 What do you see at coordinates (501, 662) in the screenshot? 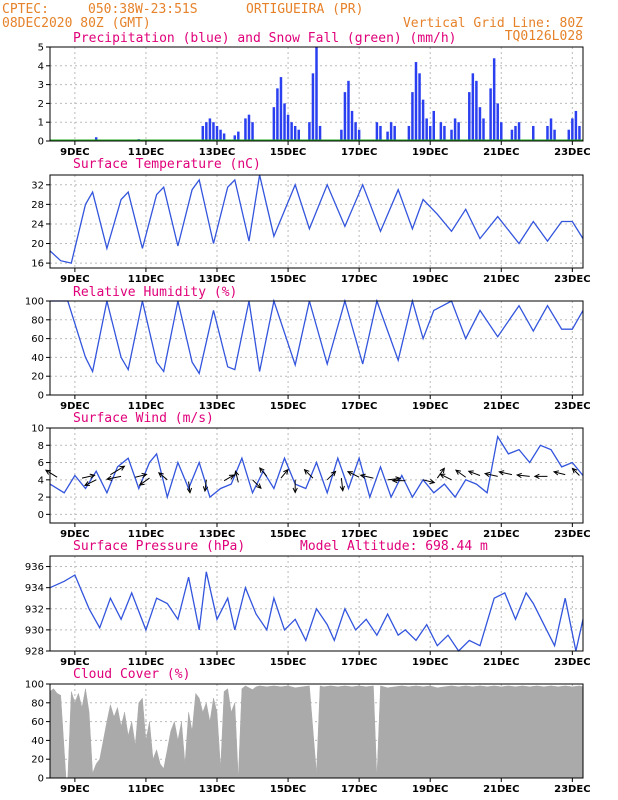
I see `pressure-xtick-label: 21DEC` at bounding box center [501, 662].